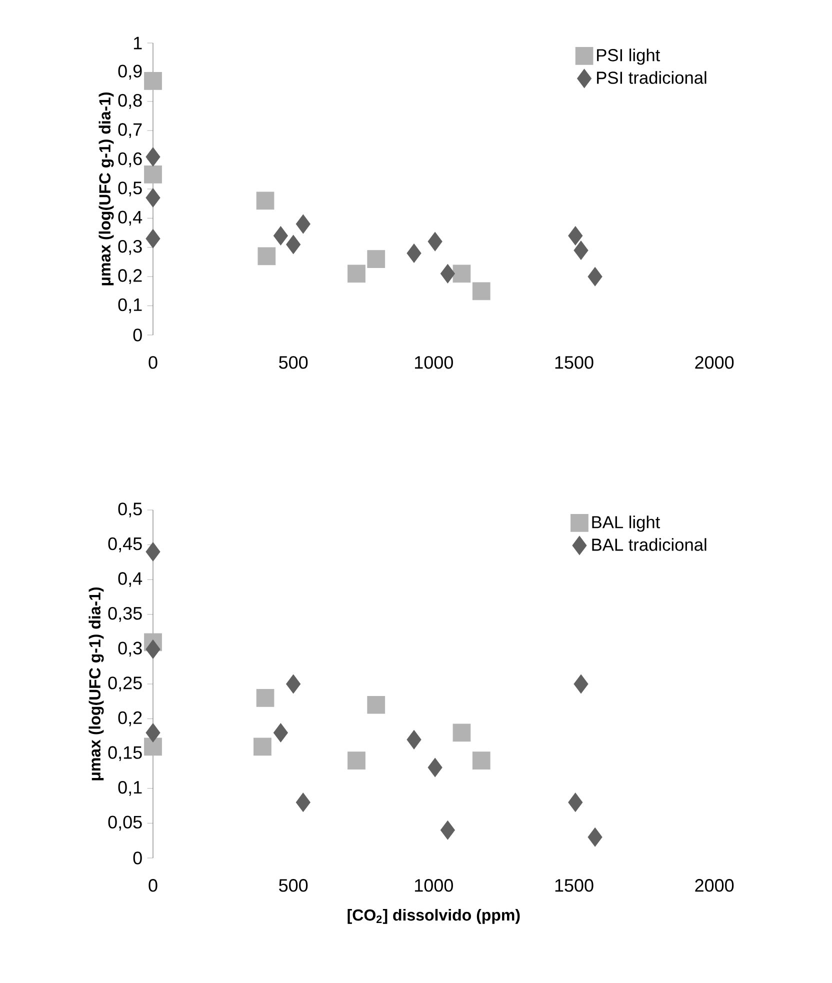  I want to click on legend-label: BAL light, so click(626, 524).